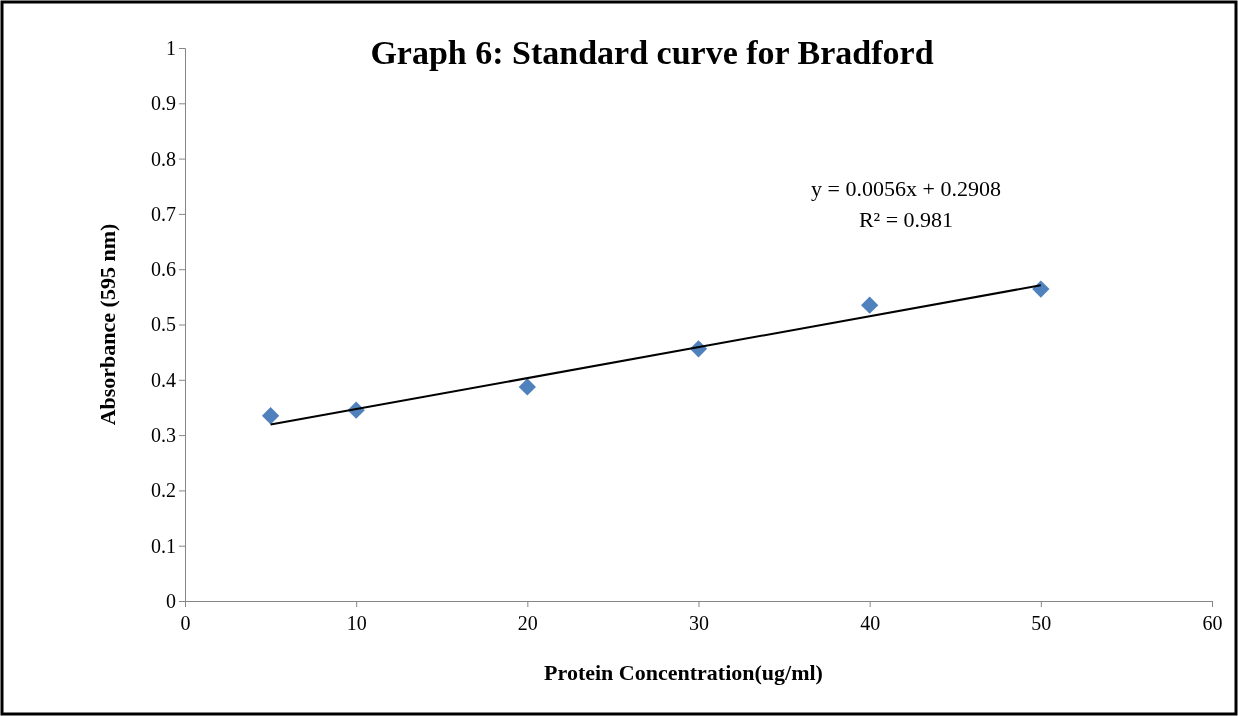 The image size is (1238, 716). What do you see at coordinates (163, 545) in the screenshot?
I see `y-tick-label: 0.1` at bounding box center [163, 545].